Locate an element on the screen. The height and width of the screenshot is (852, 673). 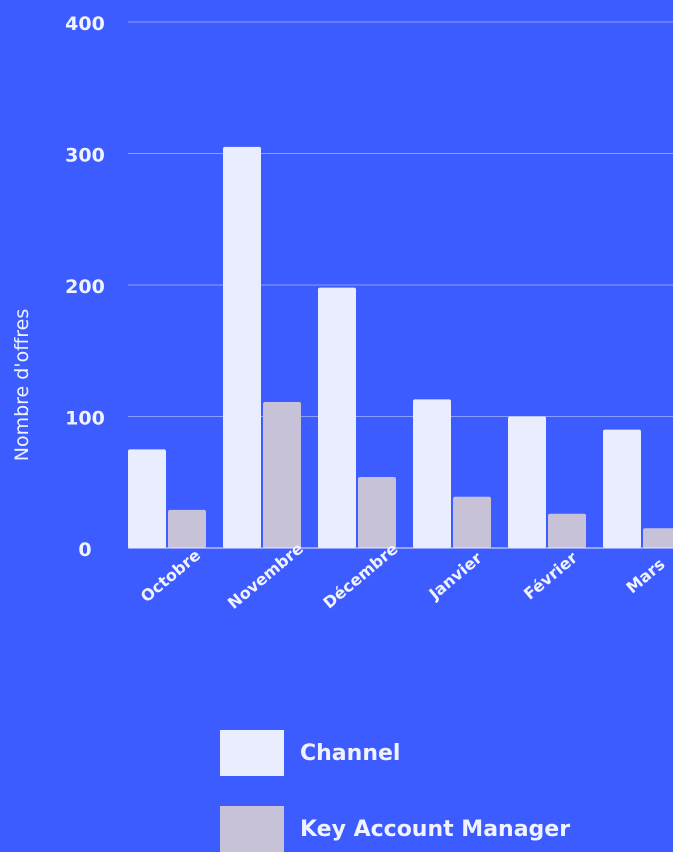
legend-label-key-account-manager: Key Account Manager is located at coordinates (435, 829).